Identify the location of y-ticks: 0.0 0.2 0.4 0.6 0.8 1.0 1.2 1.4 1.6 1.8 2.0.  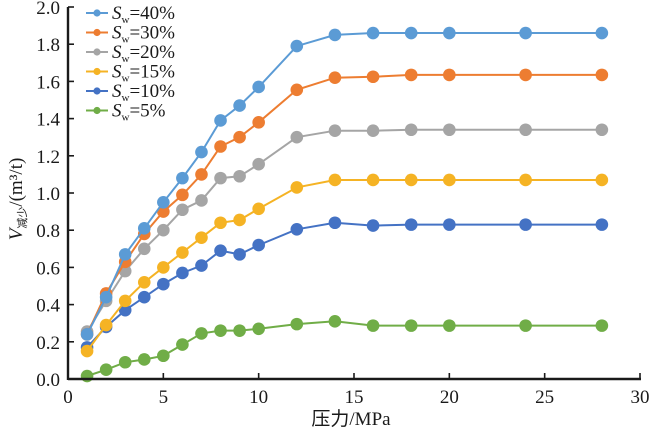
(55, 195).